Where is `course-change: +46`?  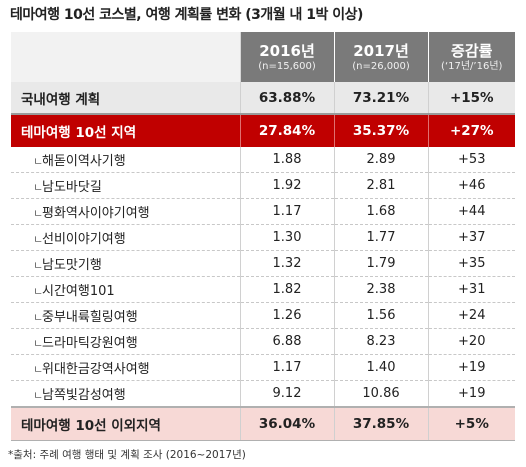
course-change: +46 is located at coordinates (471, 185).